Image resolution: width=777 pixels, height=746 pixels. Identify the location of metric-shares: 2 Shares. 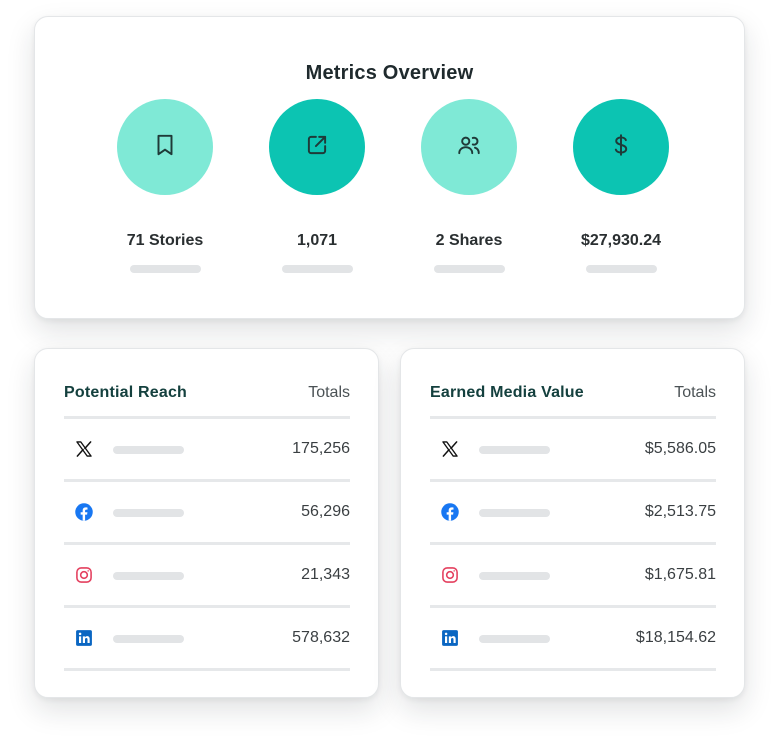
(469, 194).